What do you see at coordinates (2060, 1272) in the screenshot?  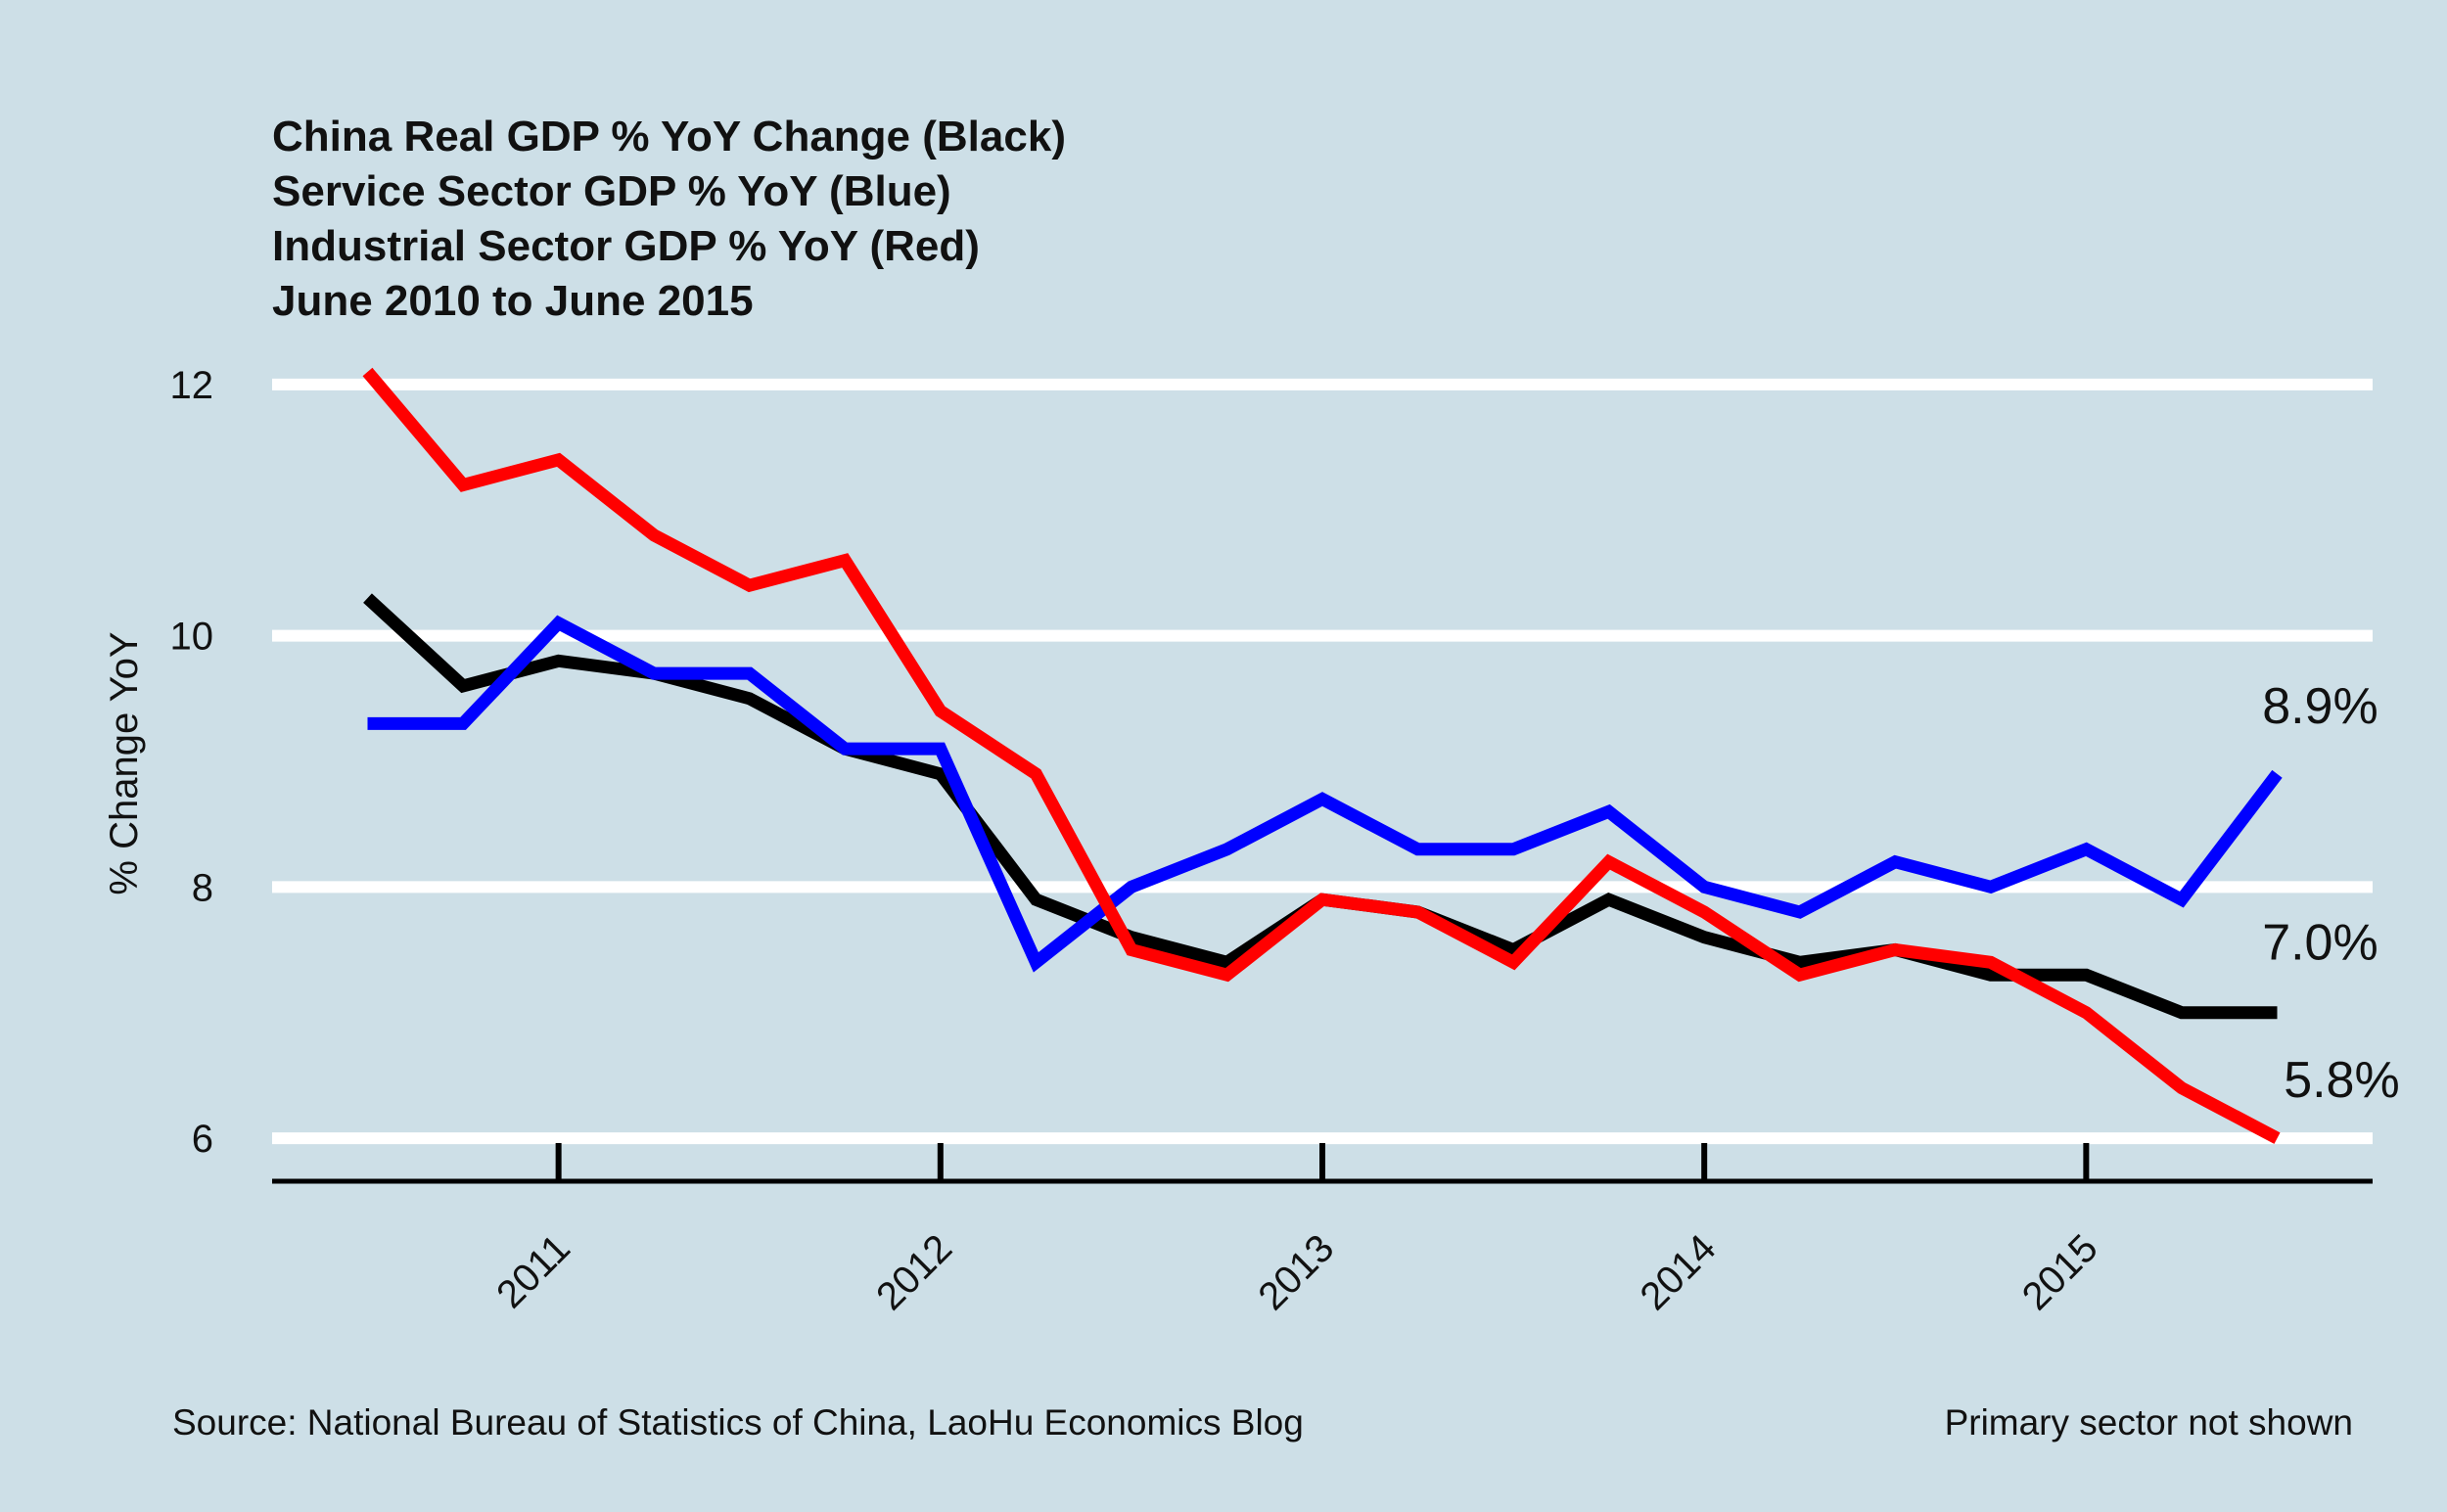 I see `x-tick-label: 2015` at bounding box center [2060, 1272].